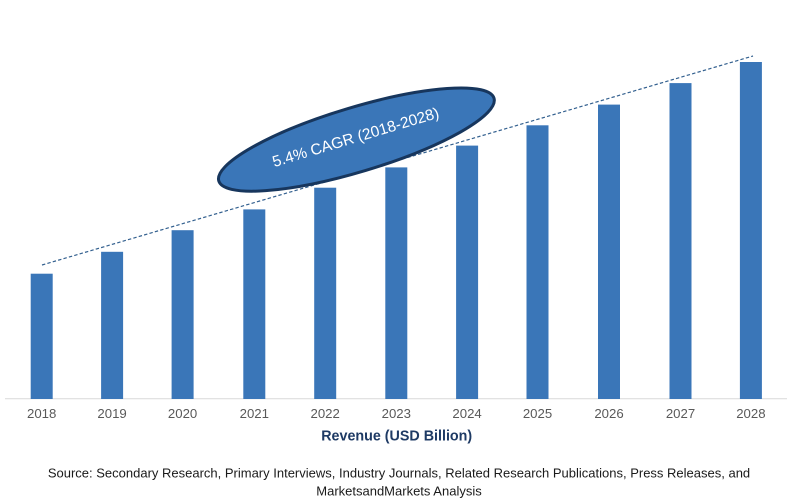 The height and width of the screenshot is (504, 802). I want to click on svg-text: 2021, so click(254, 413).